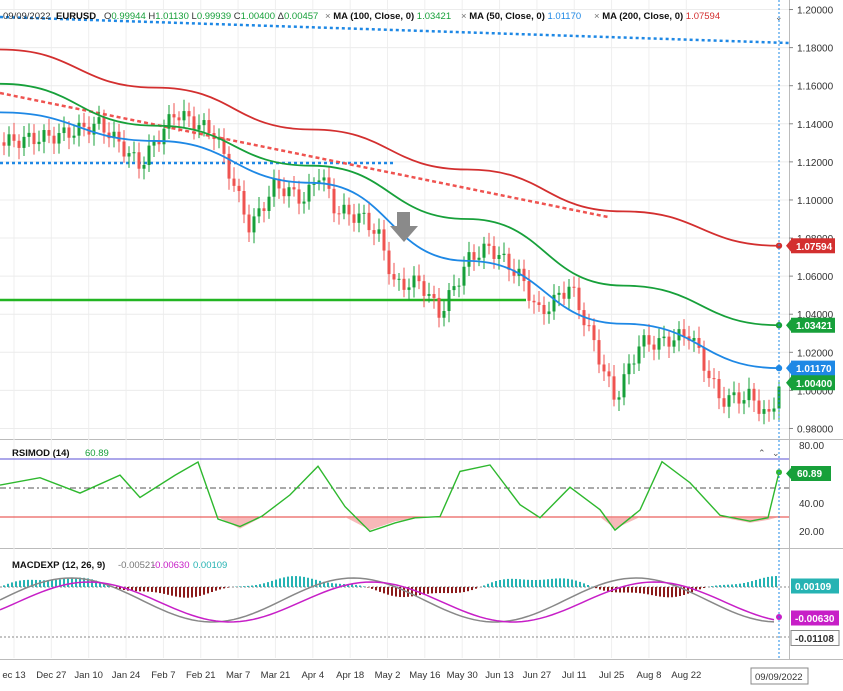 This screenshot has height=691, width=843. What do you see at coordinates (815, 315) in the screenshot?
I see `price-tick: 1.04000` at bounding box center [815, 315].